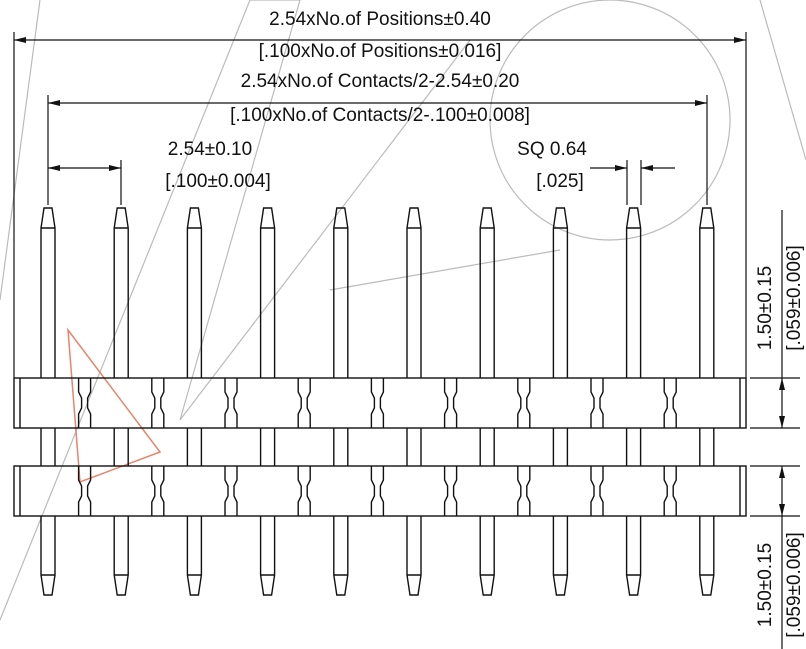 This screenshot has height=649, width=806. I want to click on dimension-text: [.100xNo.of Positions±0.016], so click(380, 51).